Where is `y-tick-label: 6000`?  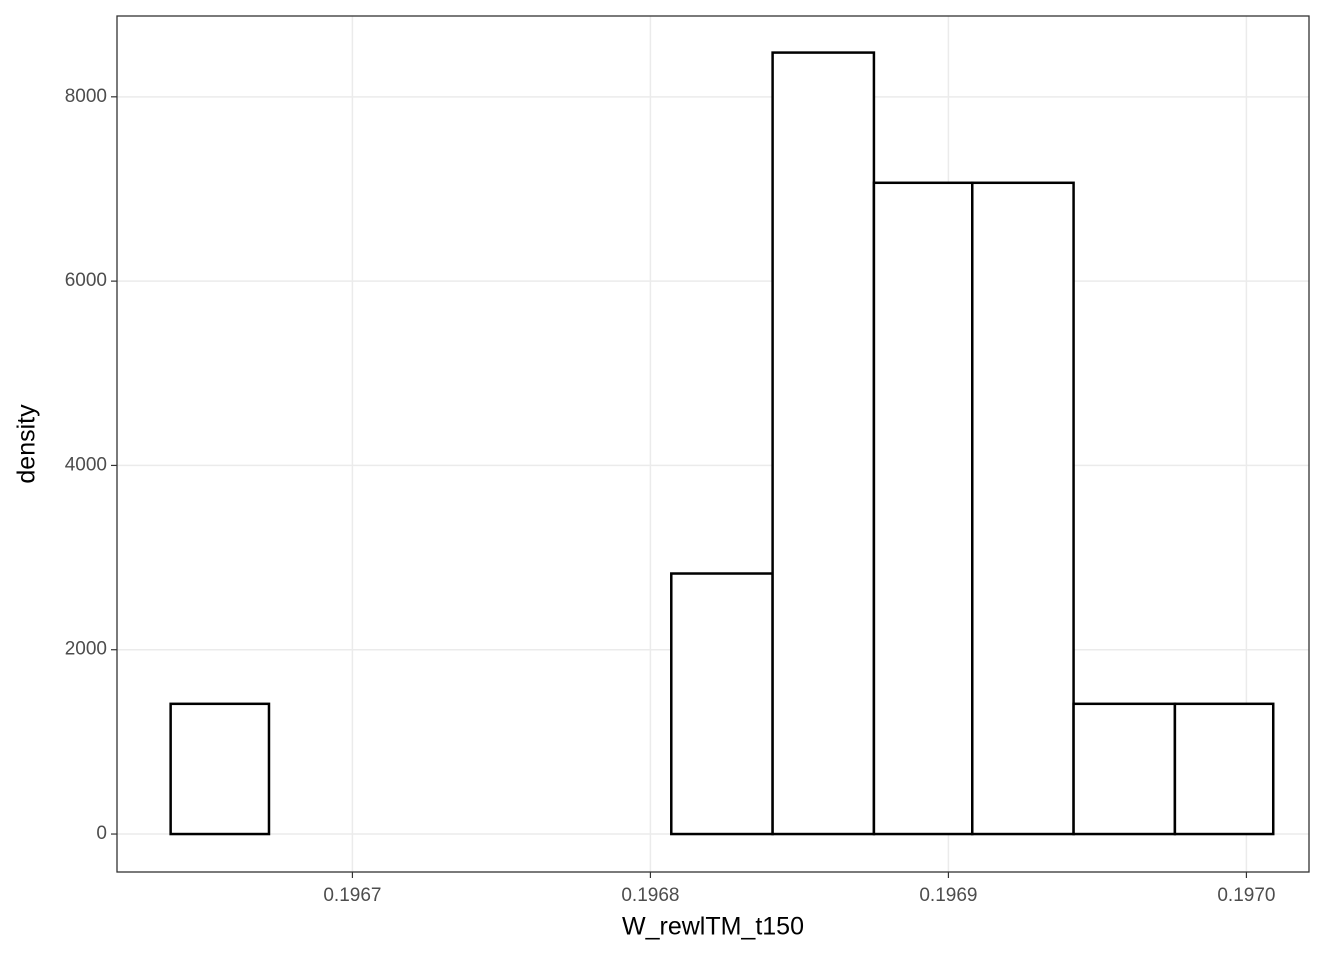
y-tick-label: 6000 is located at coordinates (86, 280).